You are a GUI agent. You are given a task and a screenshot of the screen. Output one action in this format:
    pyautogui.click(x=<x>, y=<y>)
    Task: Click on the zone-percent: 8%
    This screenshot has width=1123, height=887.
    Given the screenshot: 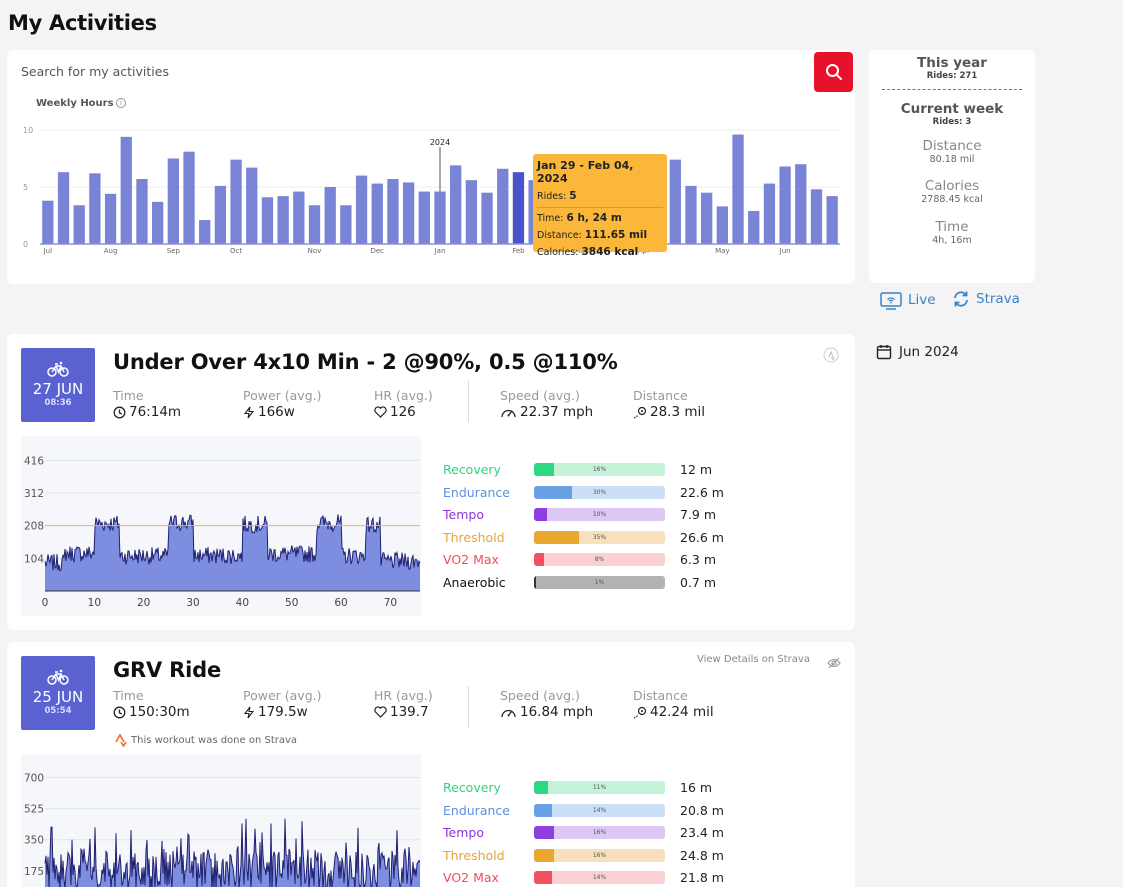 What is the action you would take?
    pyautogui.click(x=599, y=559)
    